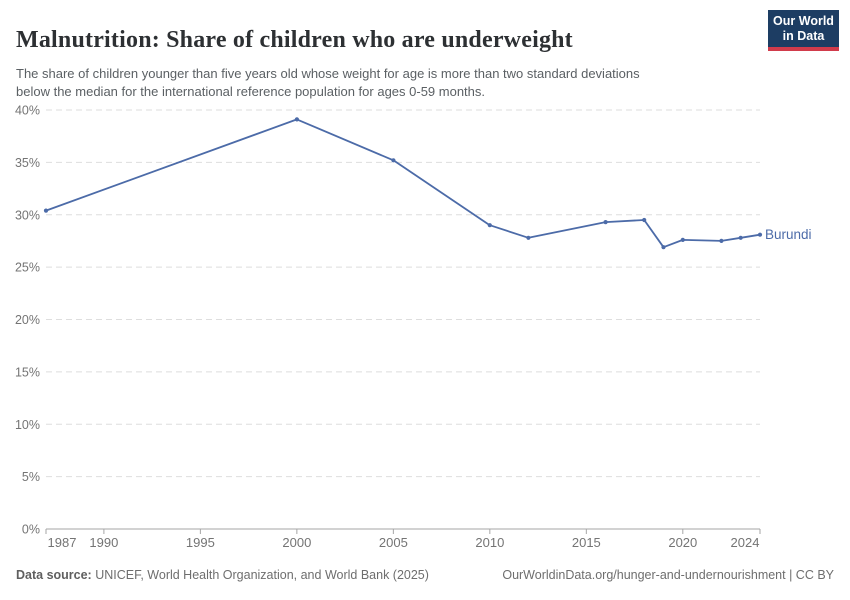 This screenshot has height=600, width=850. I want to click on y-axis-tick-label: 35%, so click(27, 163).